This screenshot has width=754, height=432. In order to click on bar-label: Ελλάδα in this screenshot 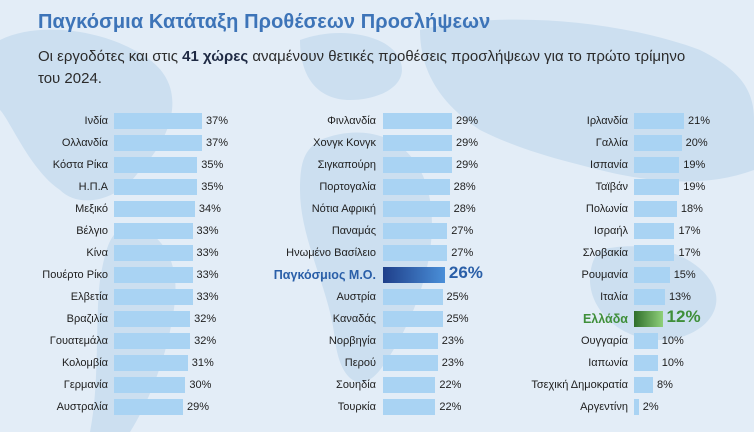, I will do `click(605, 319)`.